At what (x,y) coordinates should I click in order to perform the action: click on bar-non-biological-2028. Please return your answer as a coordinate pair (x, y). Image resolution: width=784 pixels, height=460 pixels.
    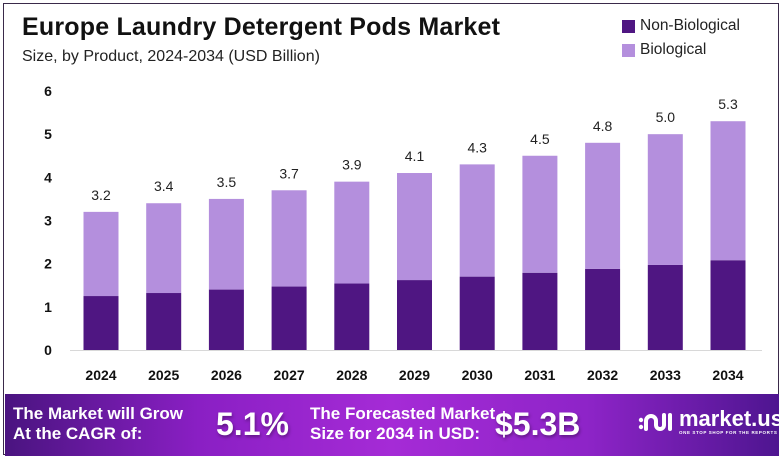
    Looking at the image, I should click on (352, 316).